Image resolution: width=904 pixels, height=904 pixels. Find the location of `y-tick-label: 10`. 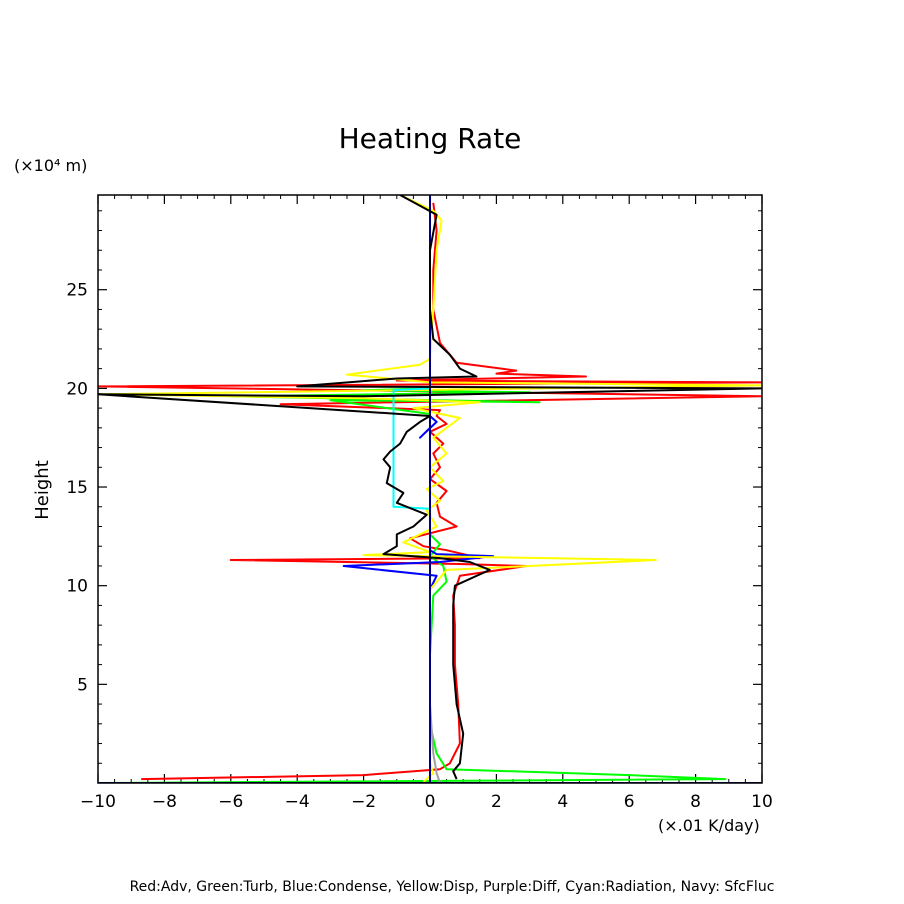

y-tick-label: 10 is located at coordinates (77, 587).